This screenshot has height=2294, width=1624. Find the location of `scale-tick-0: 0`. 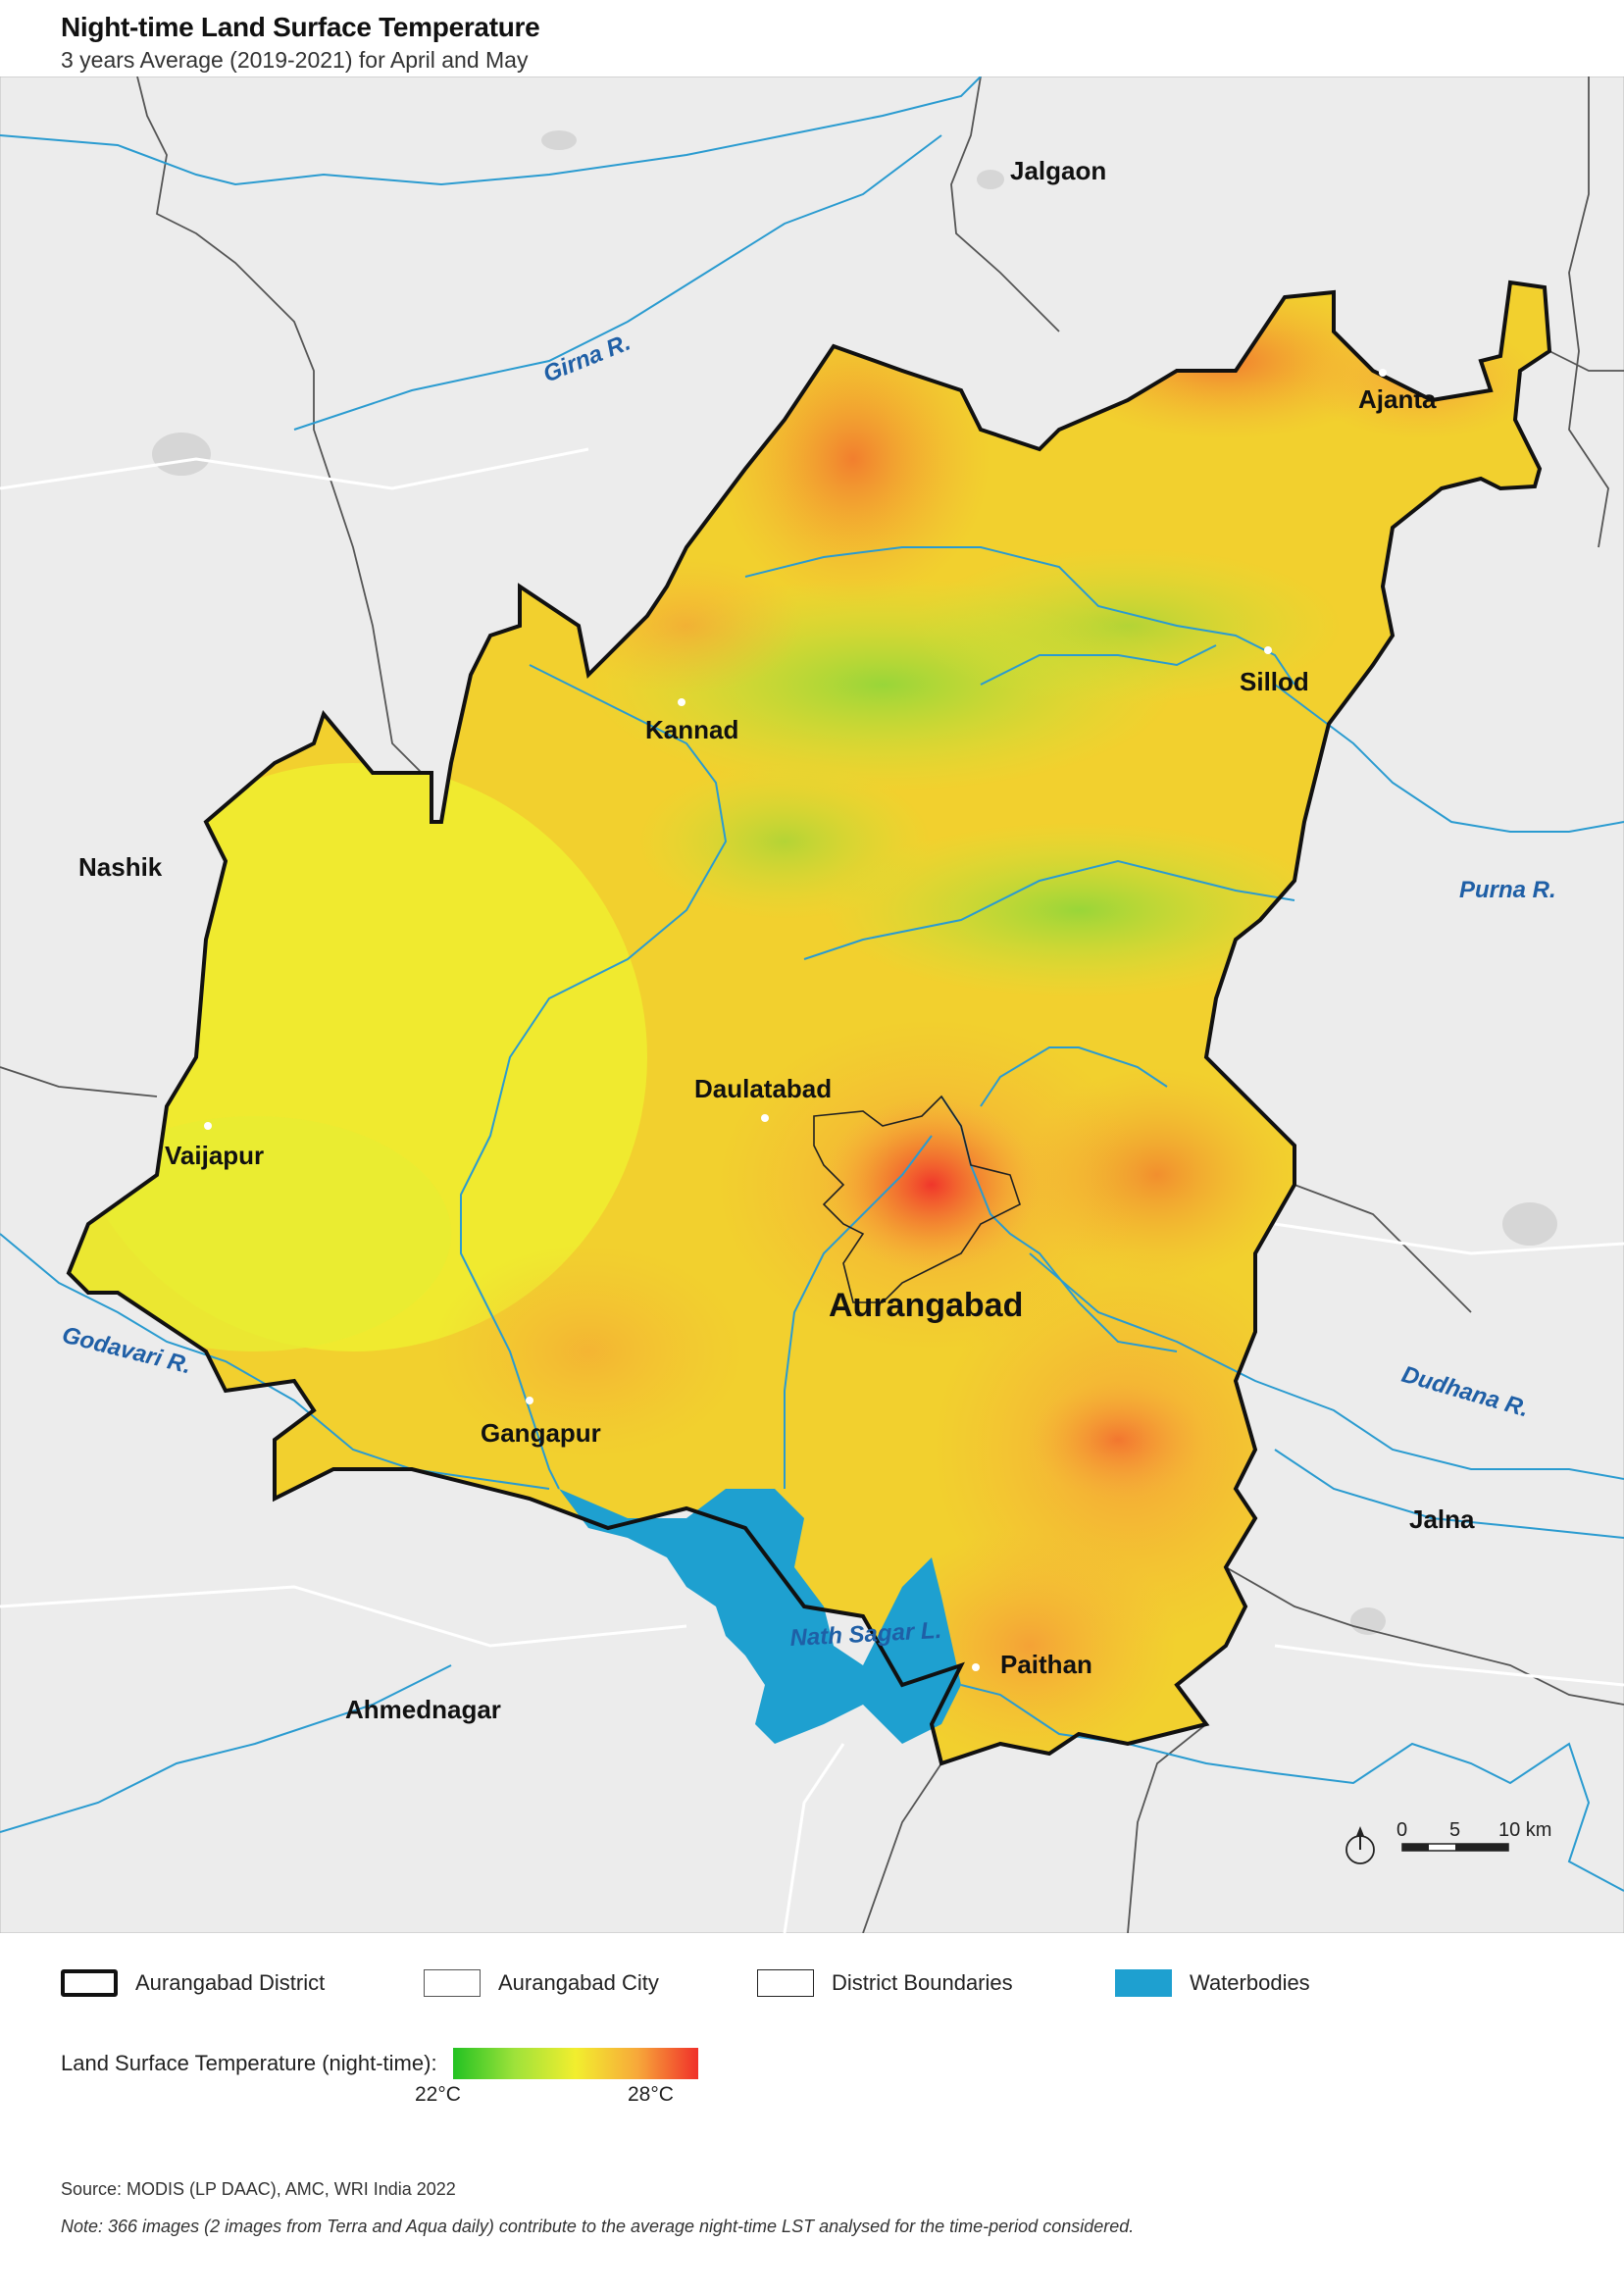

scale-tick-0: 0 is located at coordinates (1401, 1830).